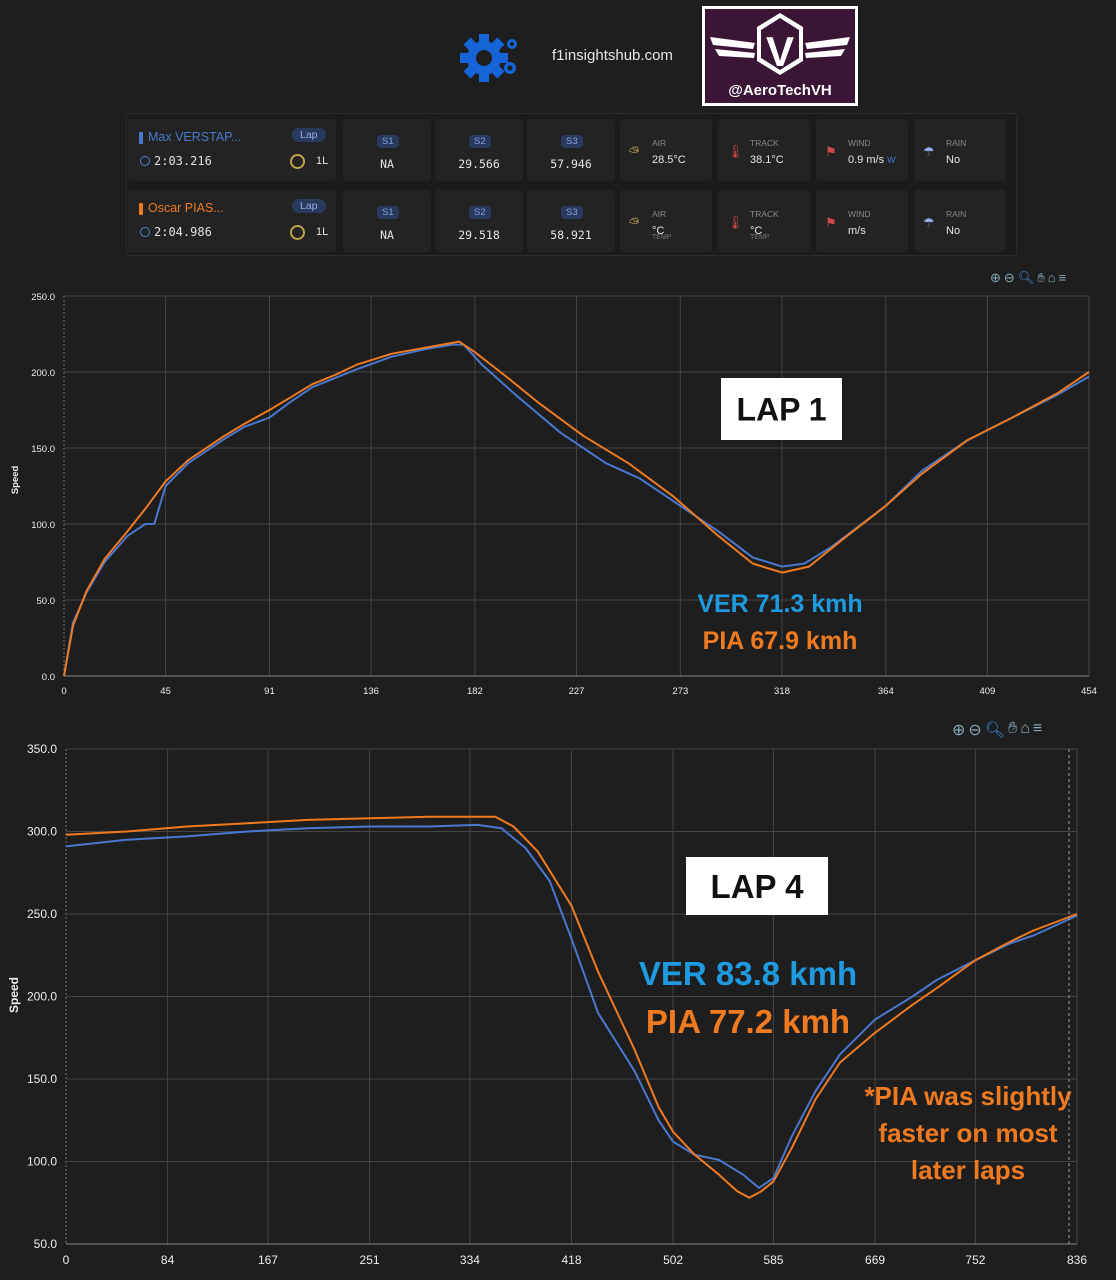 The image size is (1116, 1280). Describe the element at coordinates (1089, 691) in the screenshot. I see `x-tick-label: 454` at that location.